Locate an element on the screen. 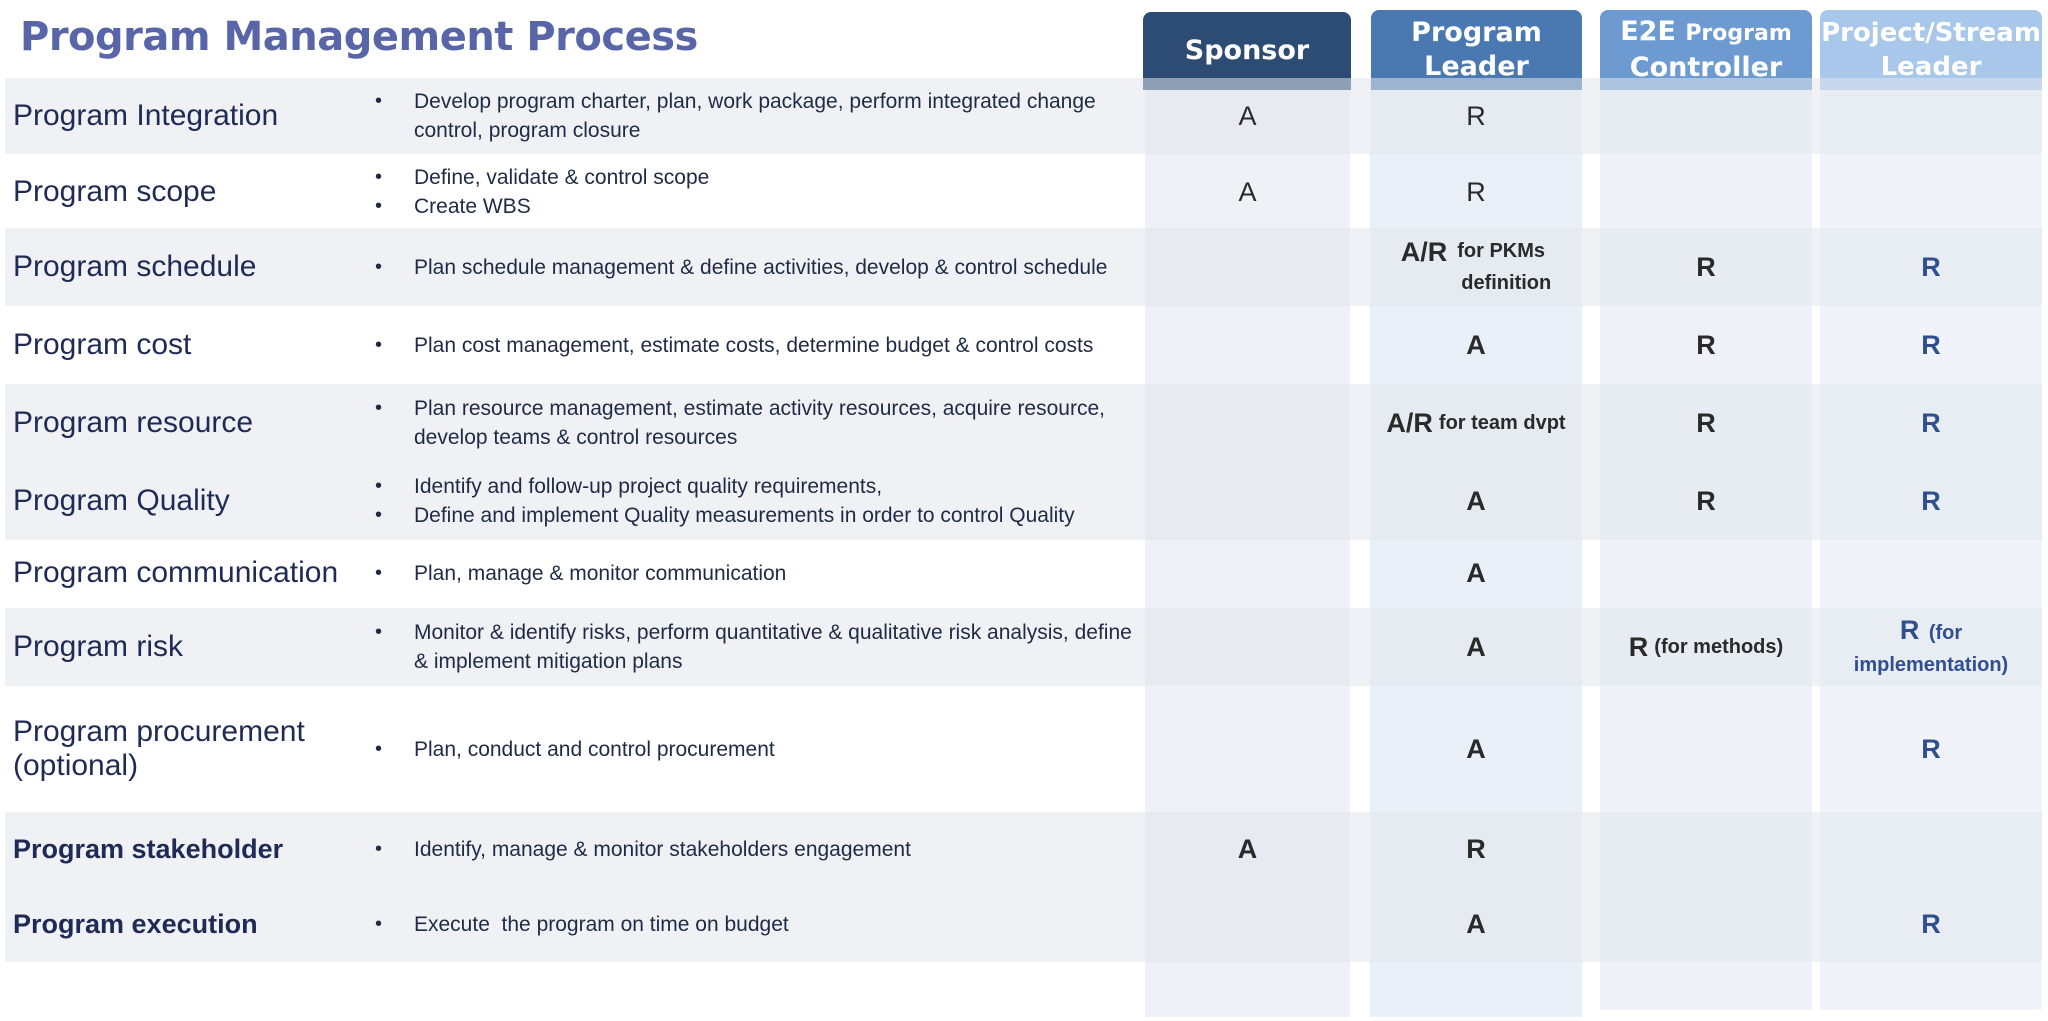 This screenshot has height=1021, width=2048. process-description: Plan, manage & monitor communication is located at coordinates (760, 573).